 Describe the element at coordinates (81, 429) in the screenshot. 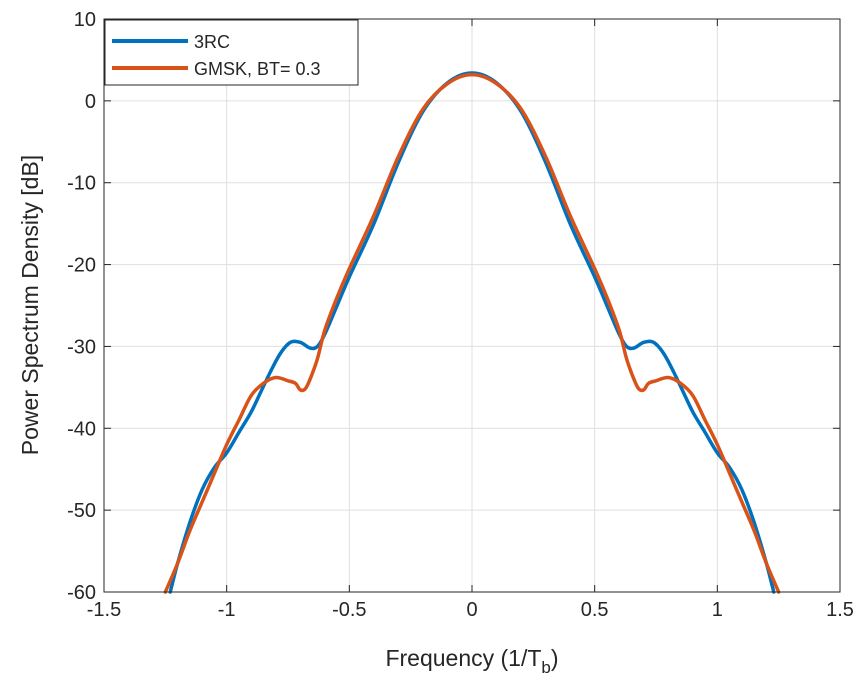

I see `y-tick-label: -40` at that location.